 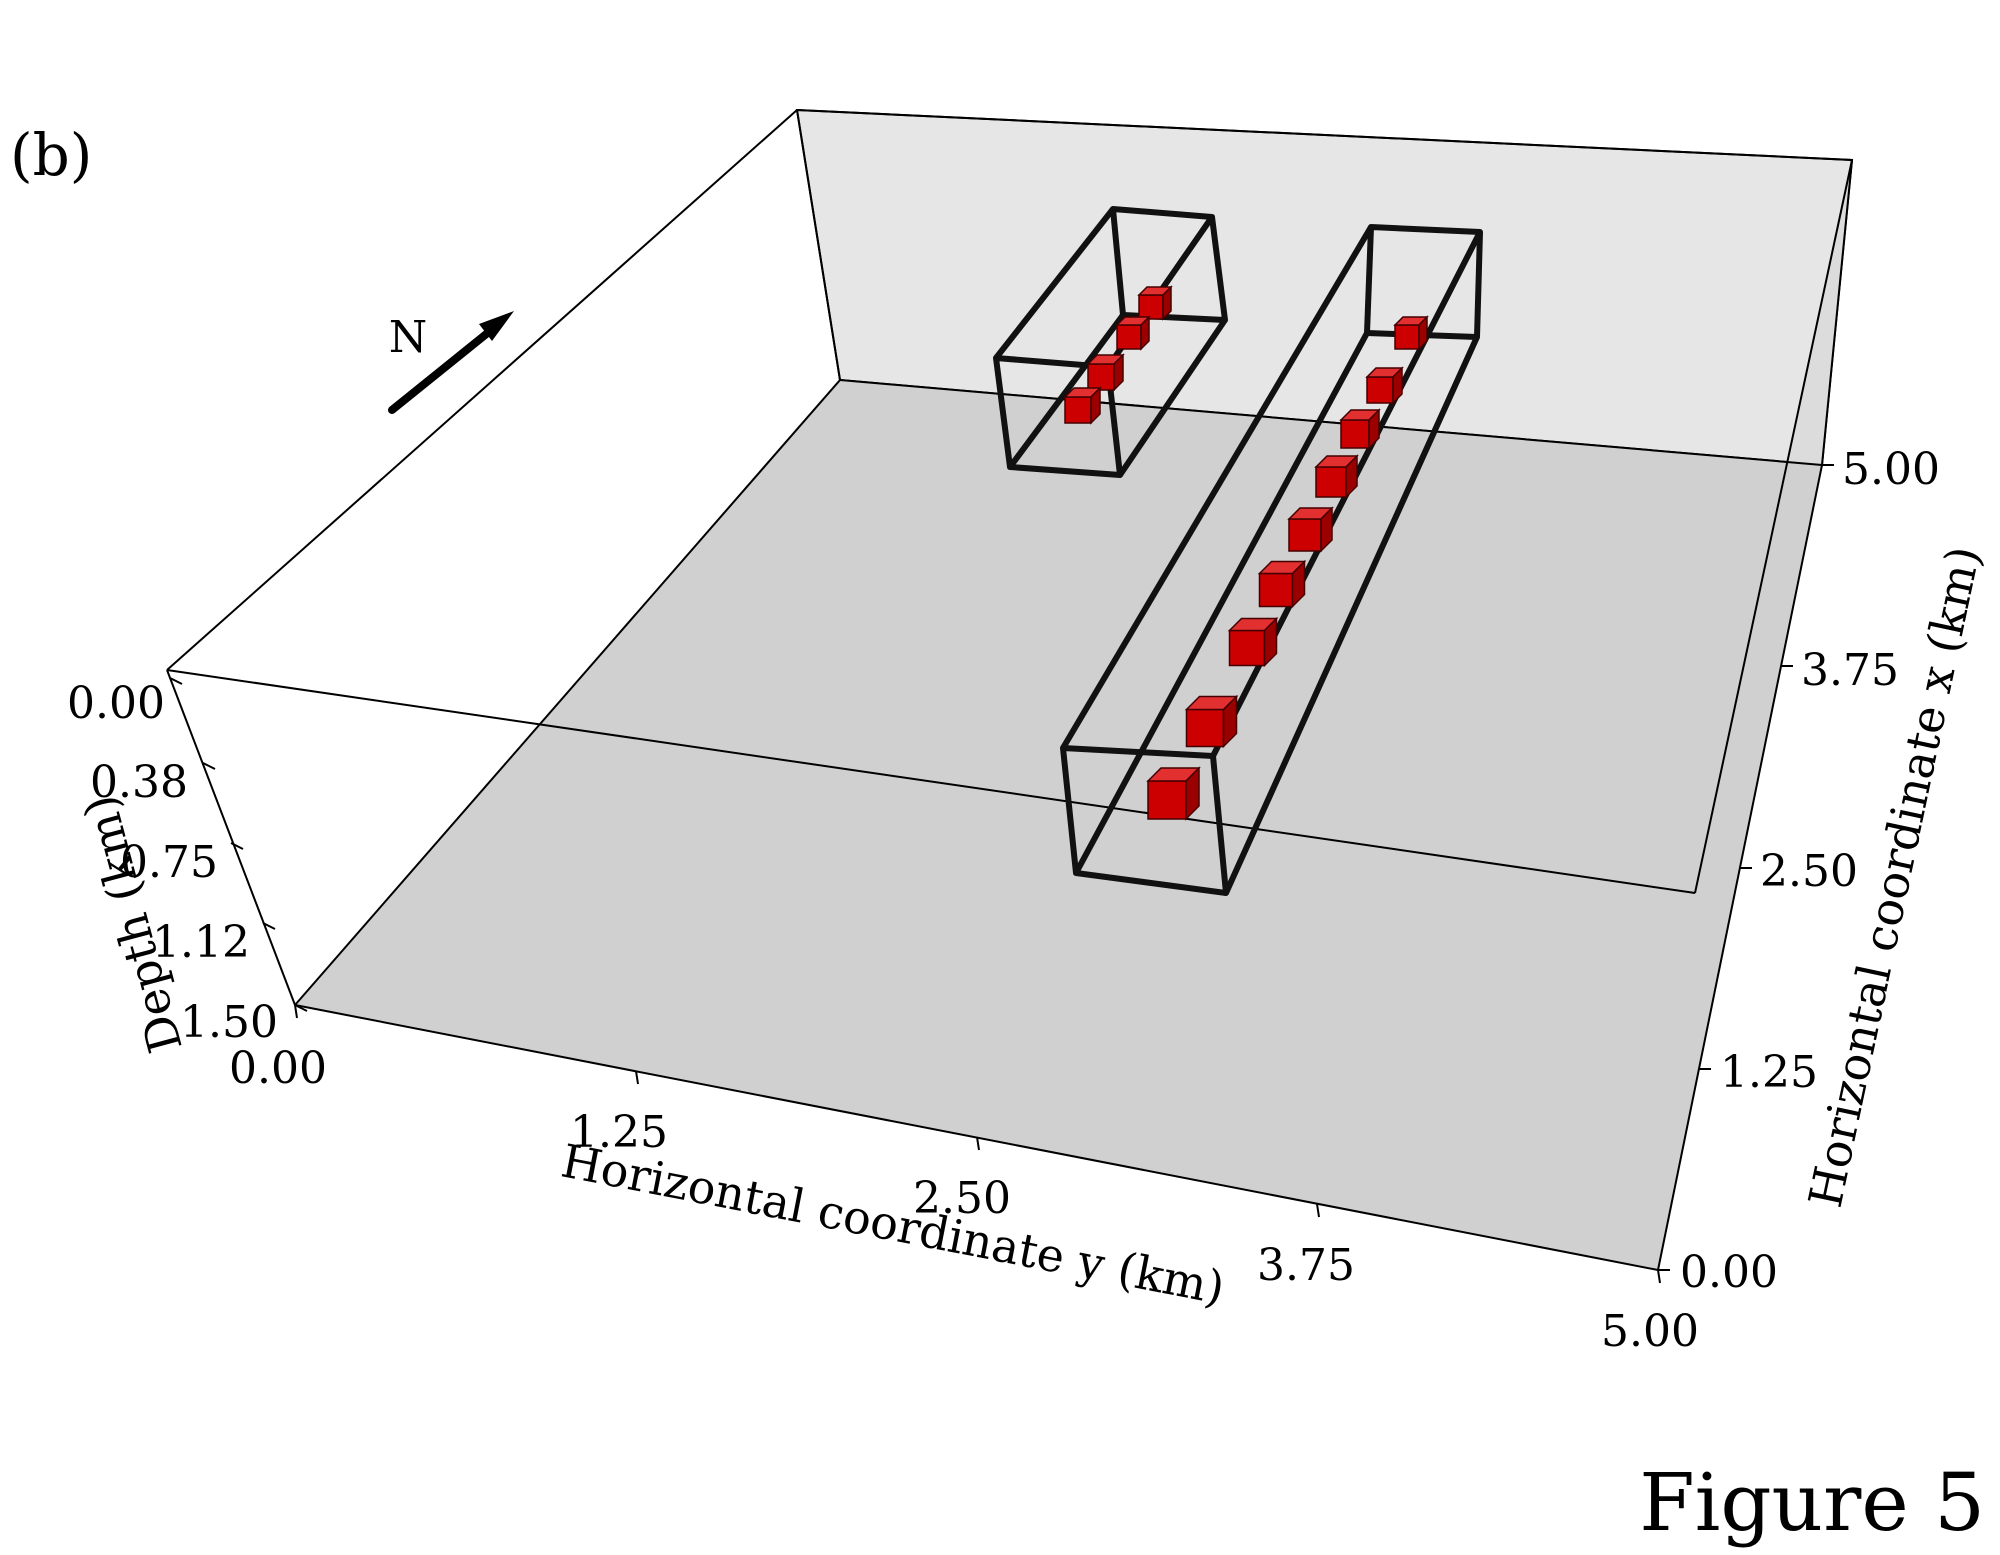 I want to click on depth-tick-label: 0.00, so click(x=116, y=703).